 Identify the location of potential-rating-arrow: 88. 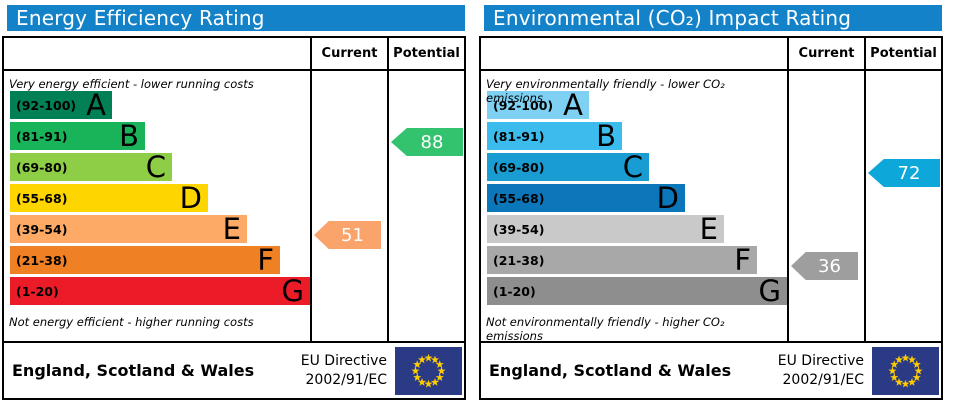
(427, 142).